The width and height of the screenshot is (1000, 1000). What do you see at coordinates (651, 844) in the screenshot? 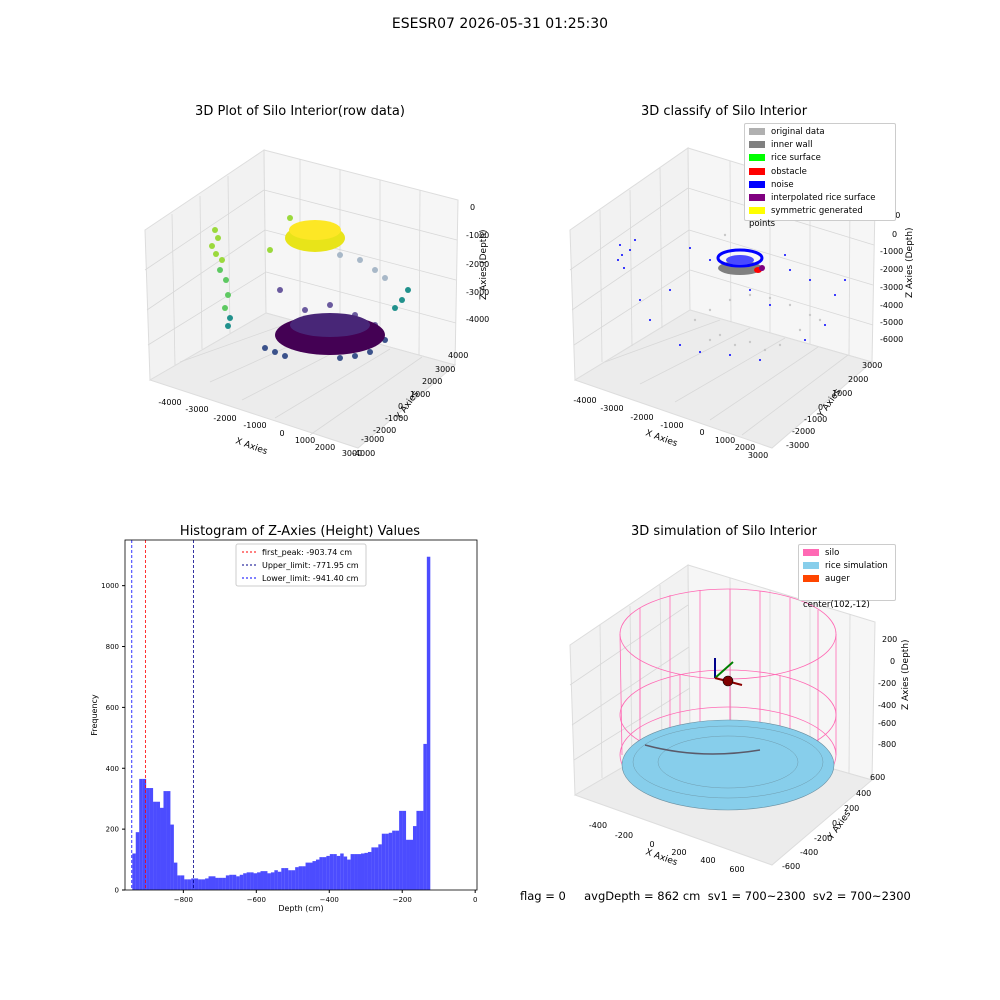
I see `sim-xtick: 0` at bounding box center [651, 844].